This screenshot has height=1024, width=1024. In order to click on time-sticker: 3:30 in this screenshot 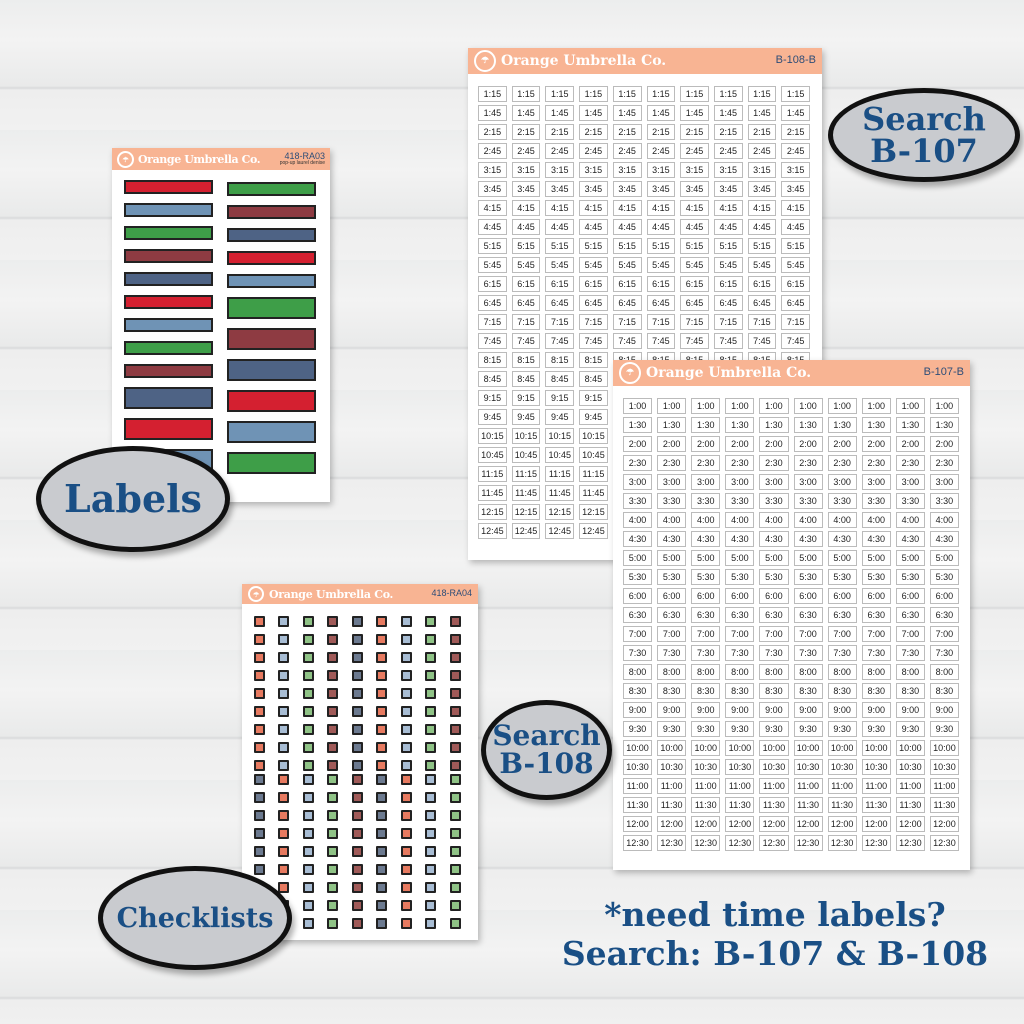, I will do `click(672, 501)`.